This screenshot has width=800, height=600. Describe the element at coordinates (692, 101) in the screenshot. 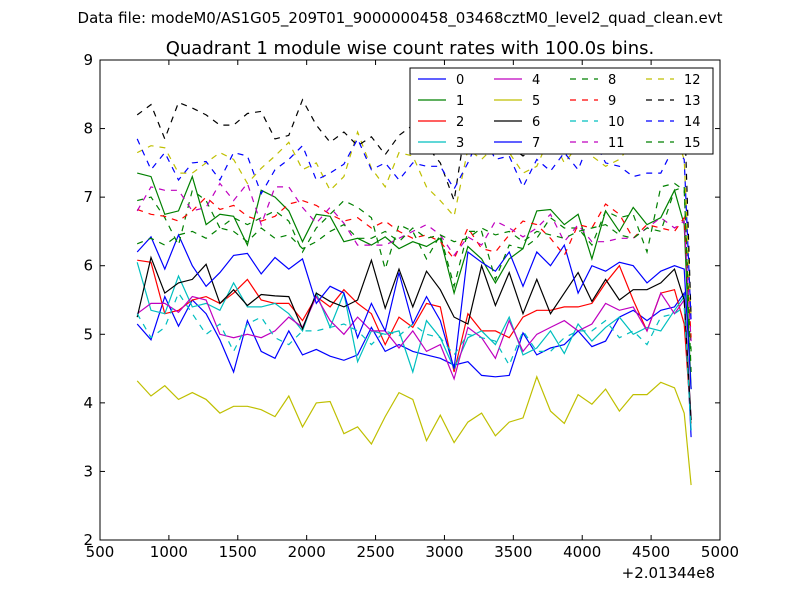

I see `legend-label-13: 13` at that location.